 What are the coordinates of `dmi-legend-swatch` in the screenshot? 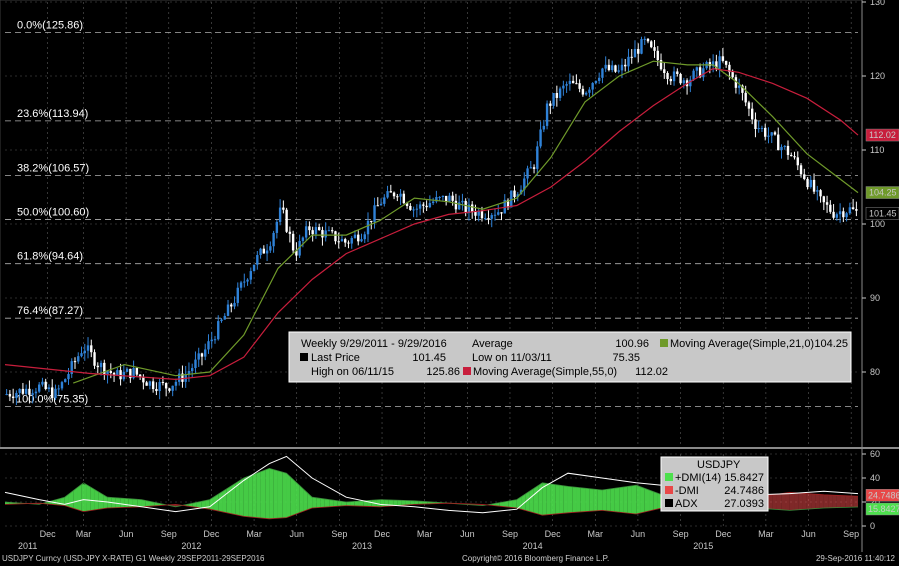 It's located at (669, 477).